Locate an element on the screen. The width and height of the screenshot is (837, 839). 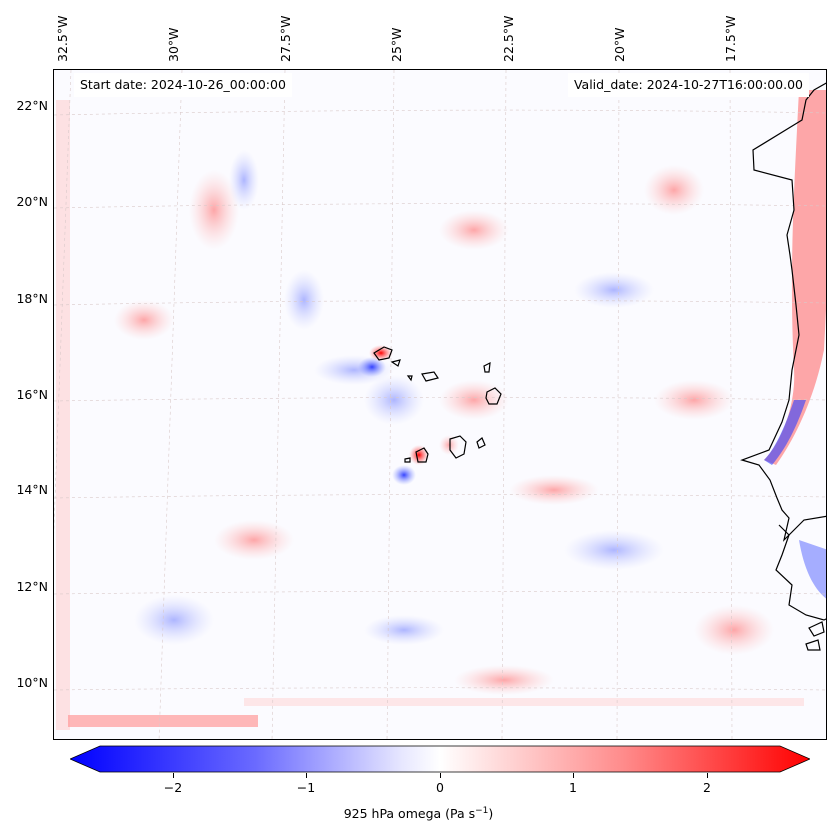
lon-label-27.5W: 27.5°W is located at coordinates (285, 38).